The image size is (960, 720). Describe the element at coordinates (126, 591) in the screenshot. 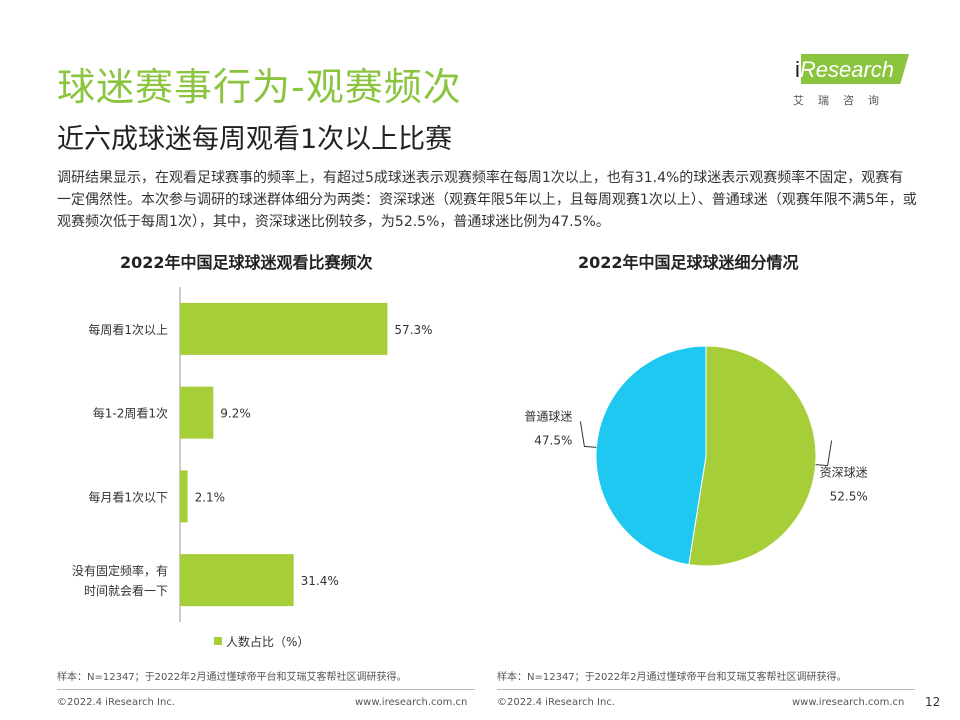

I see `category-label-3-line-1: 时间就会看一下` at that location.